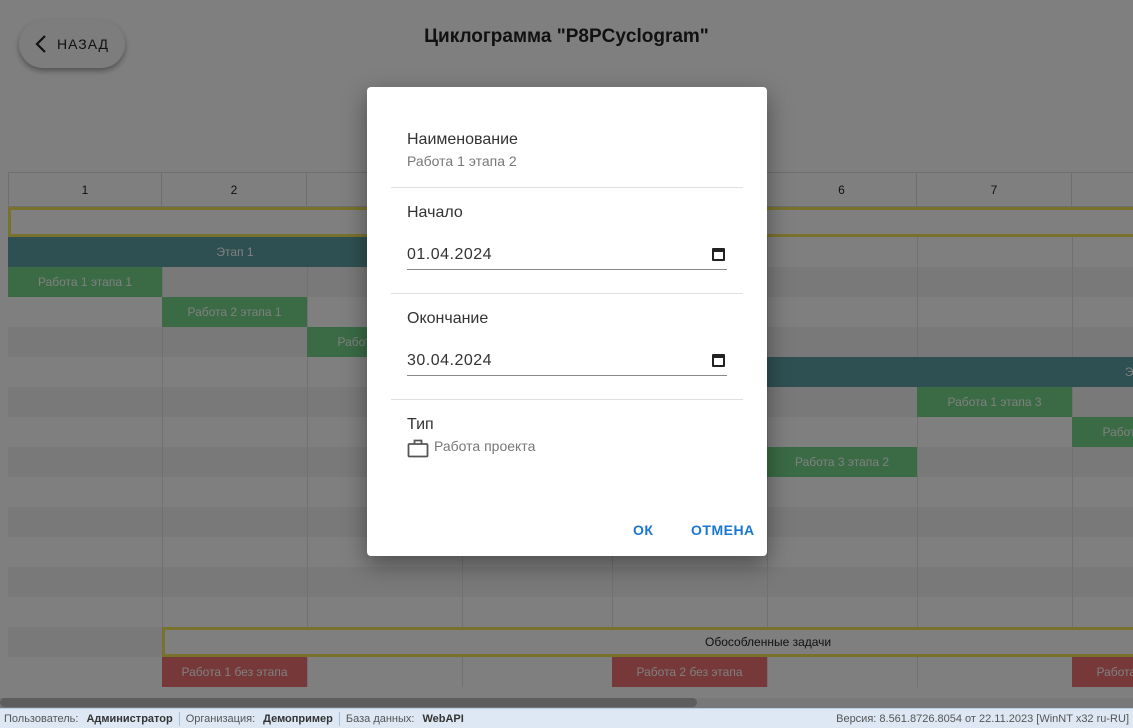 The image size is (1133, 728). I want to click on user-label: Пользователь:, so click(41, 718).